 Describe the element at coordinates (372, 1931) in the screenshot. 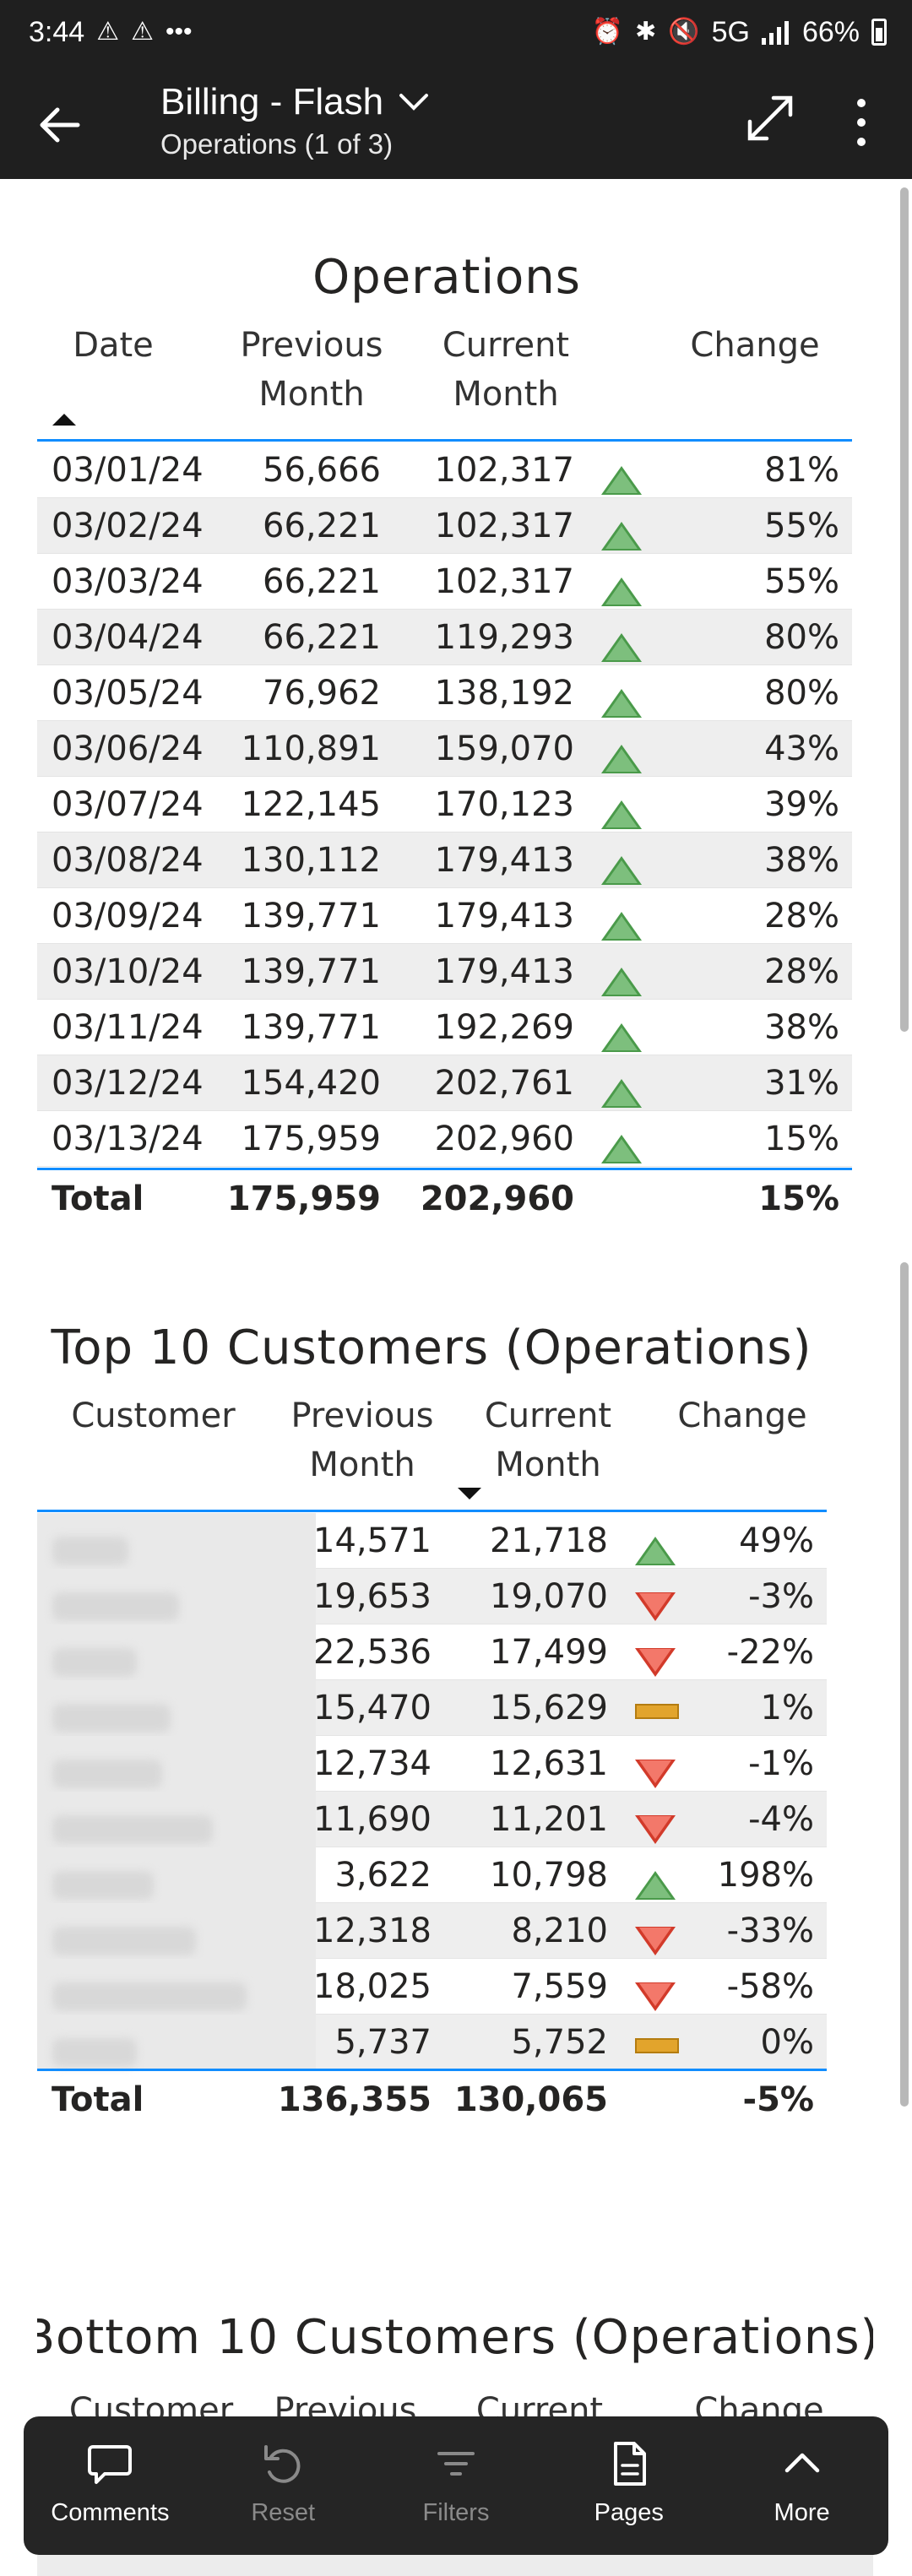

I see `previous-month-cell: 12,318` at that location.